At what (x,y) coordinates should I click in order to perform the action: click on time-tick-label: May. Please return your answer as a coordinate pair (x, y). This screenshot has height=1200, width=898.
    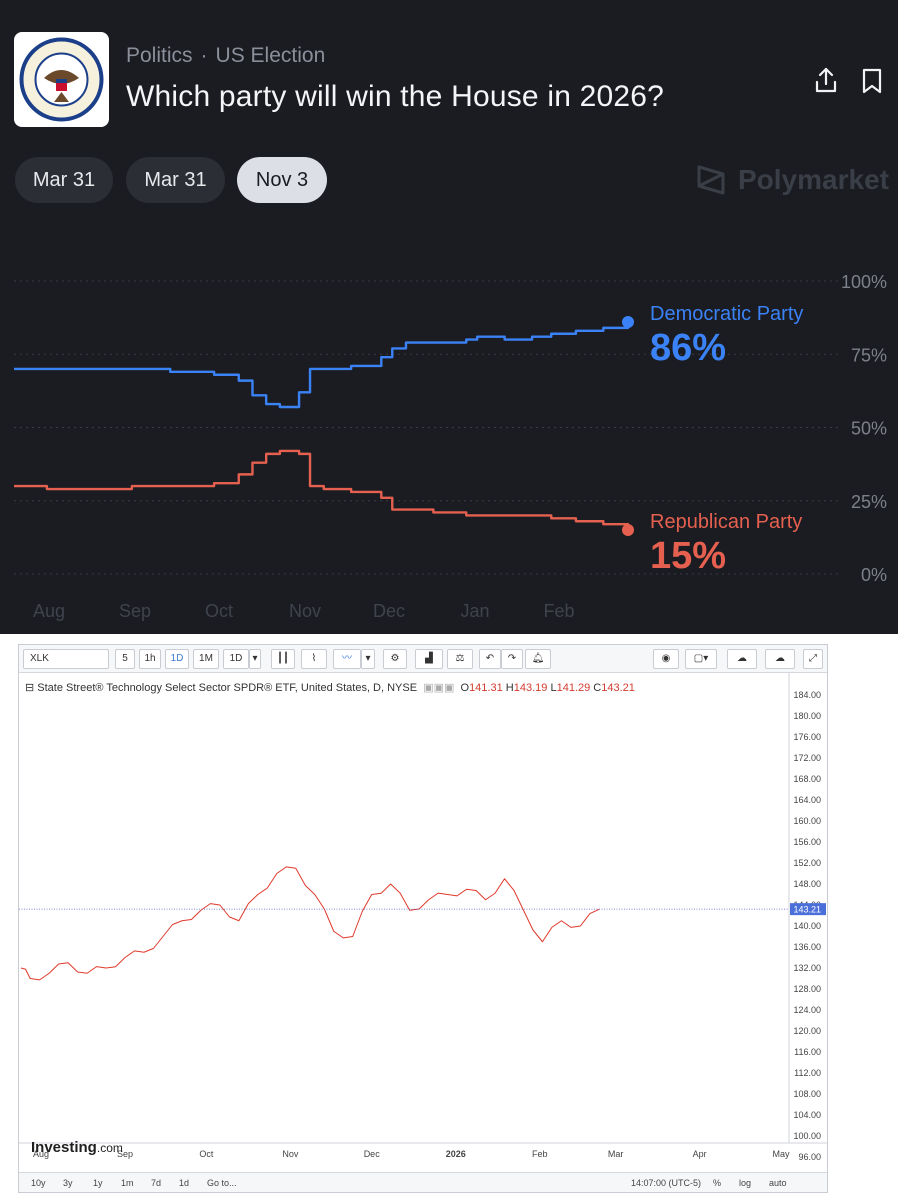
    Looking at the image, I should click on (781, 1154).